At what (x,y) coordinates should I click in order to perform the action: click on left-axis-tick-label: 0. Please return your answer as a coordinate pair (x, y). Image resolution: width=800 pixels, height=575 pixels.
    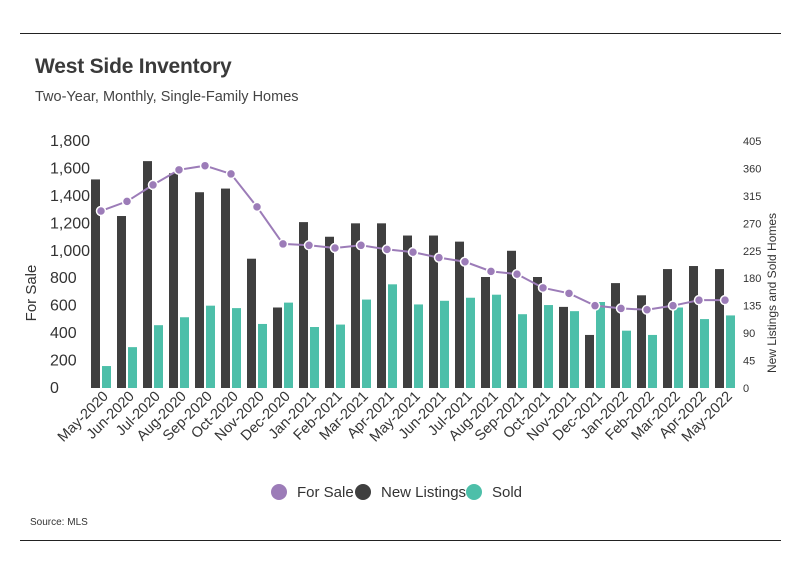
    Looking at the image, I should click on (54, 388).